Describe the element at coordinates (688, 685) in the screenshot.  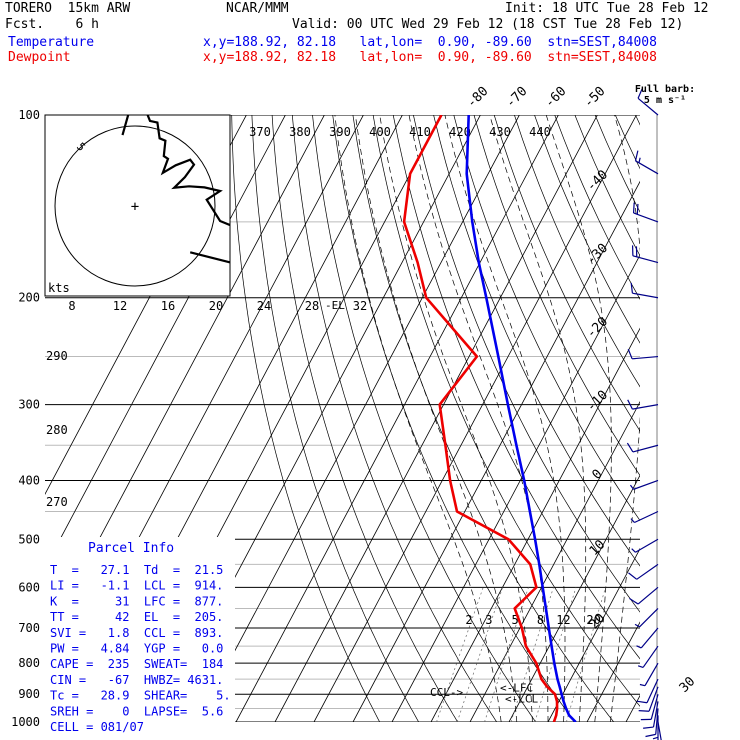
I see `isotherm-label: 30` at that location.